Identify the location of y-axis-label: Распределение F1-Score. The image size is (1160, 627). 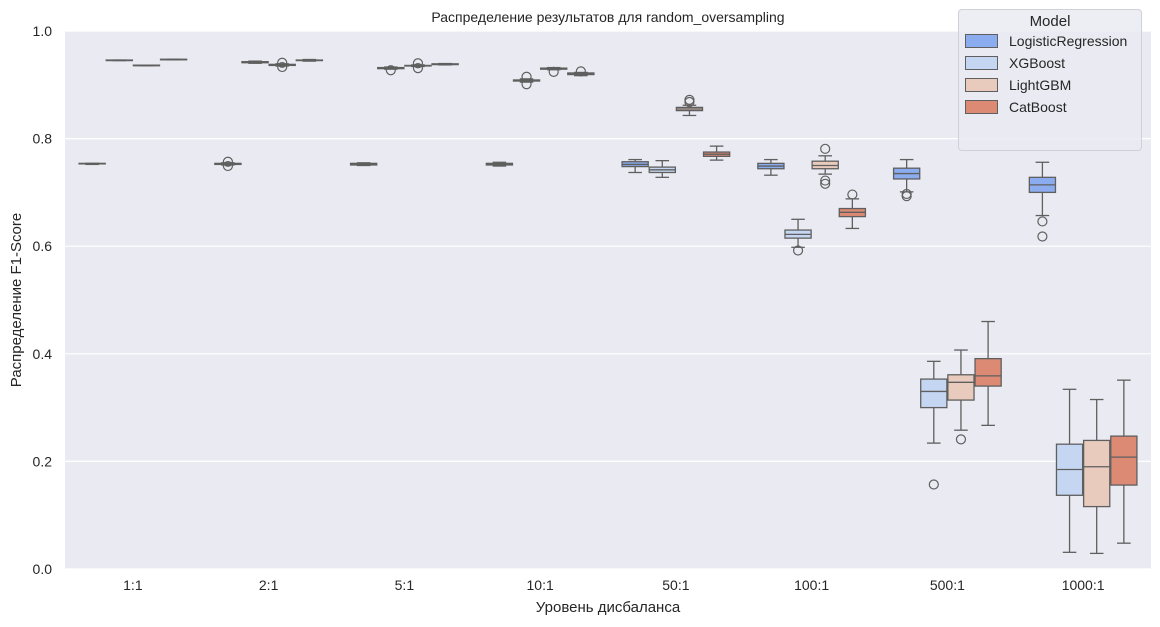
(16, 300).